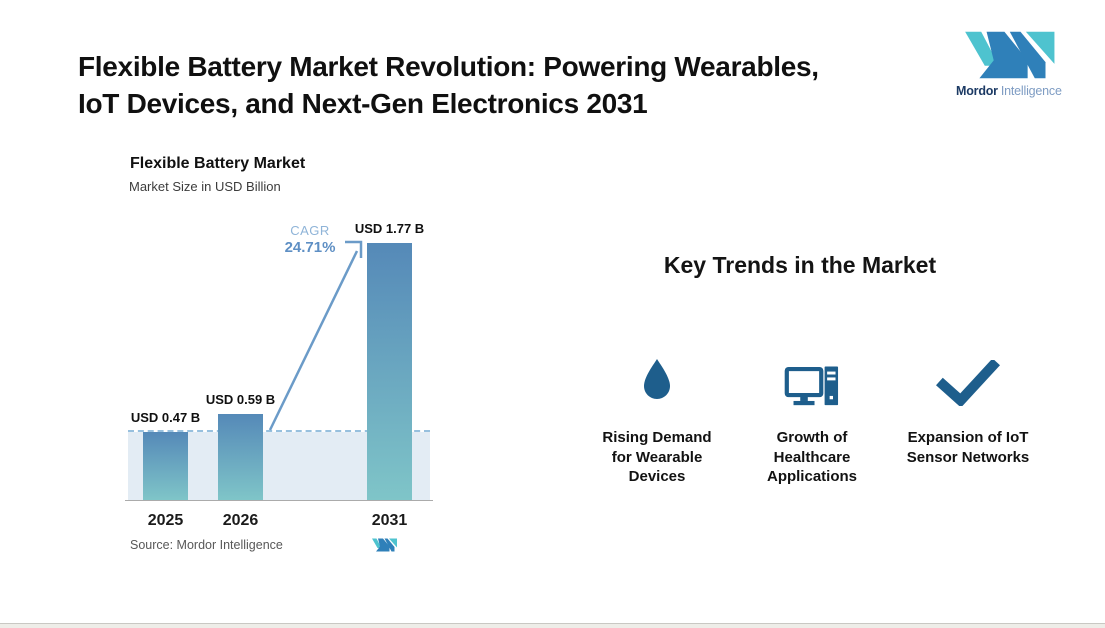 Image resolution: width=1105 pixels, height=628 pixels. What do you see at coordinates (279, 500) in the screenshot?
I see `x-axis-line` at bounding box center [279, 500].